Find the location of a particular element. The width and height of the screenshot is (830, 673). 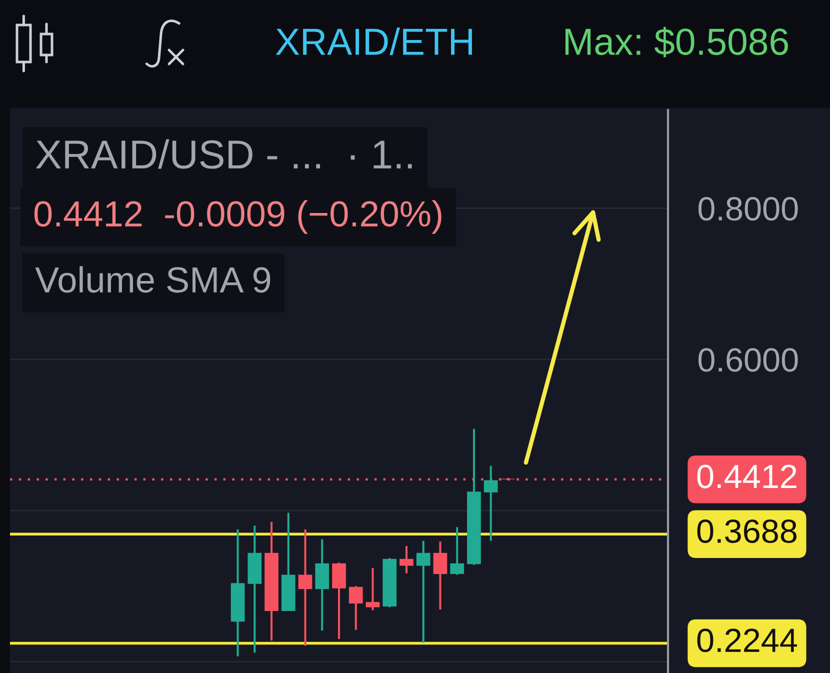

text: XRAID/USD - ... · 1.. is located at coordinates (224, 154).